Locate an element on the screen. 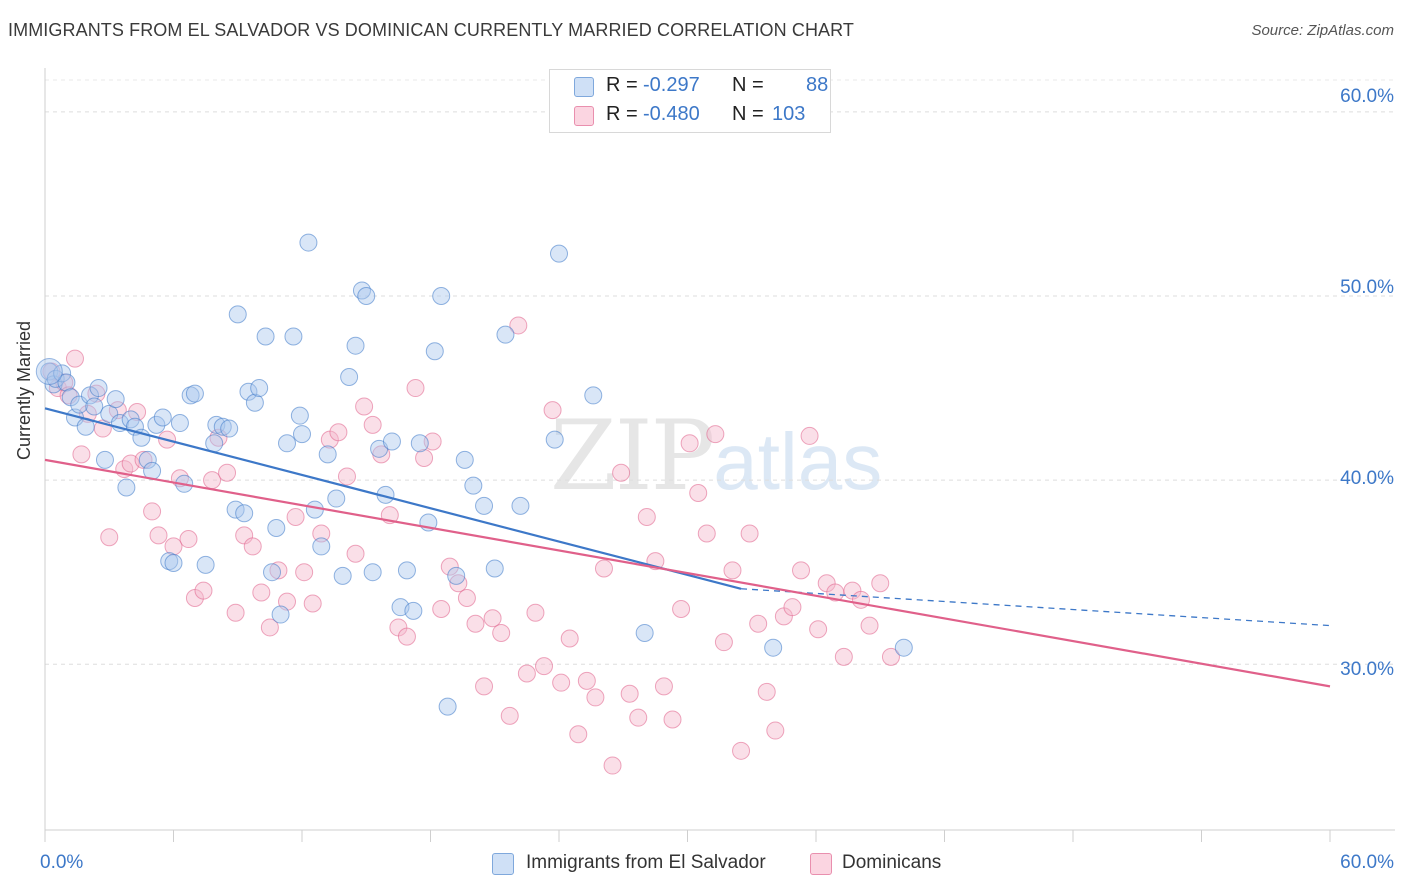 This screenshot has width=1406, height=892. legend-label-el-salvador: Immigrants from El Salvador is located at coordinates (646, 862).